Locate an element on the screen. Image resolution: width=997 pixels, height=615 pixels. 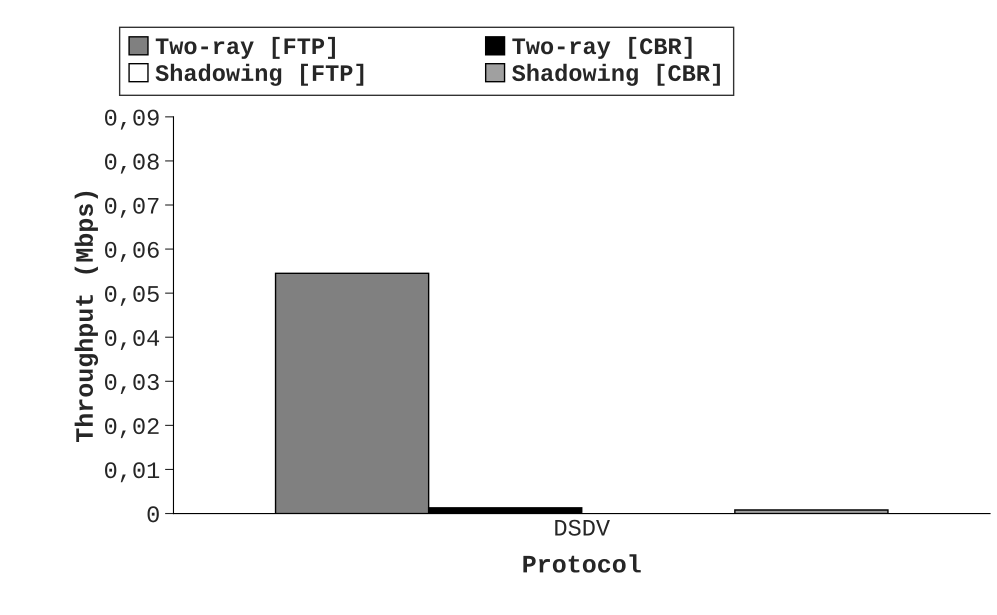
legend-label: Two-ray [FTP] is located at coordinates (245, 47).